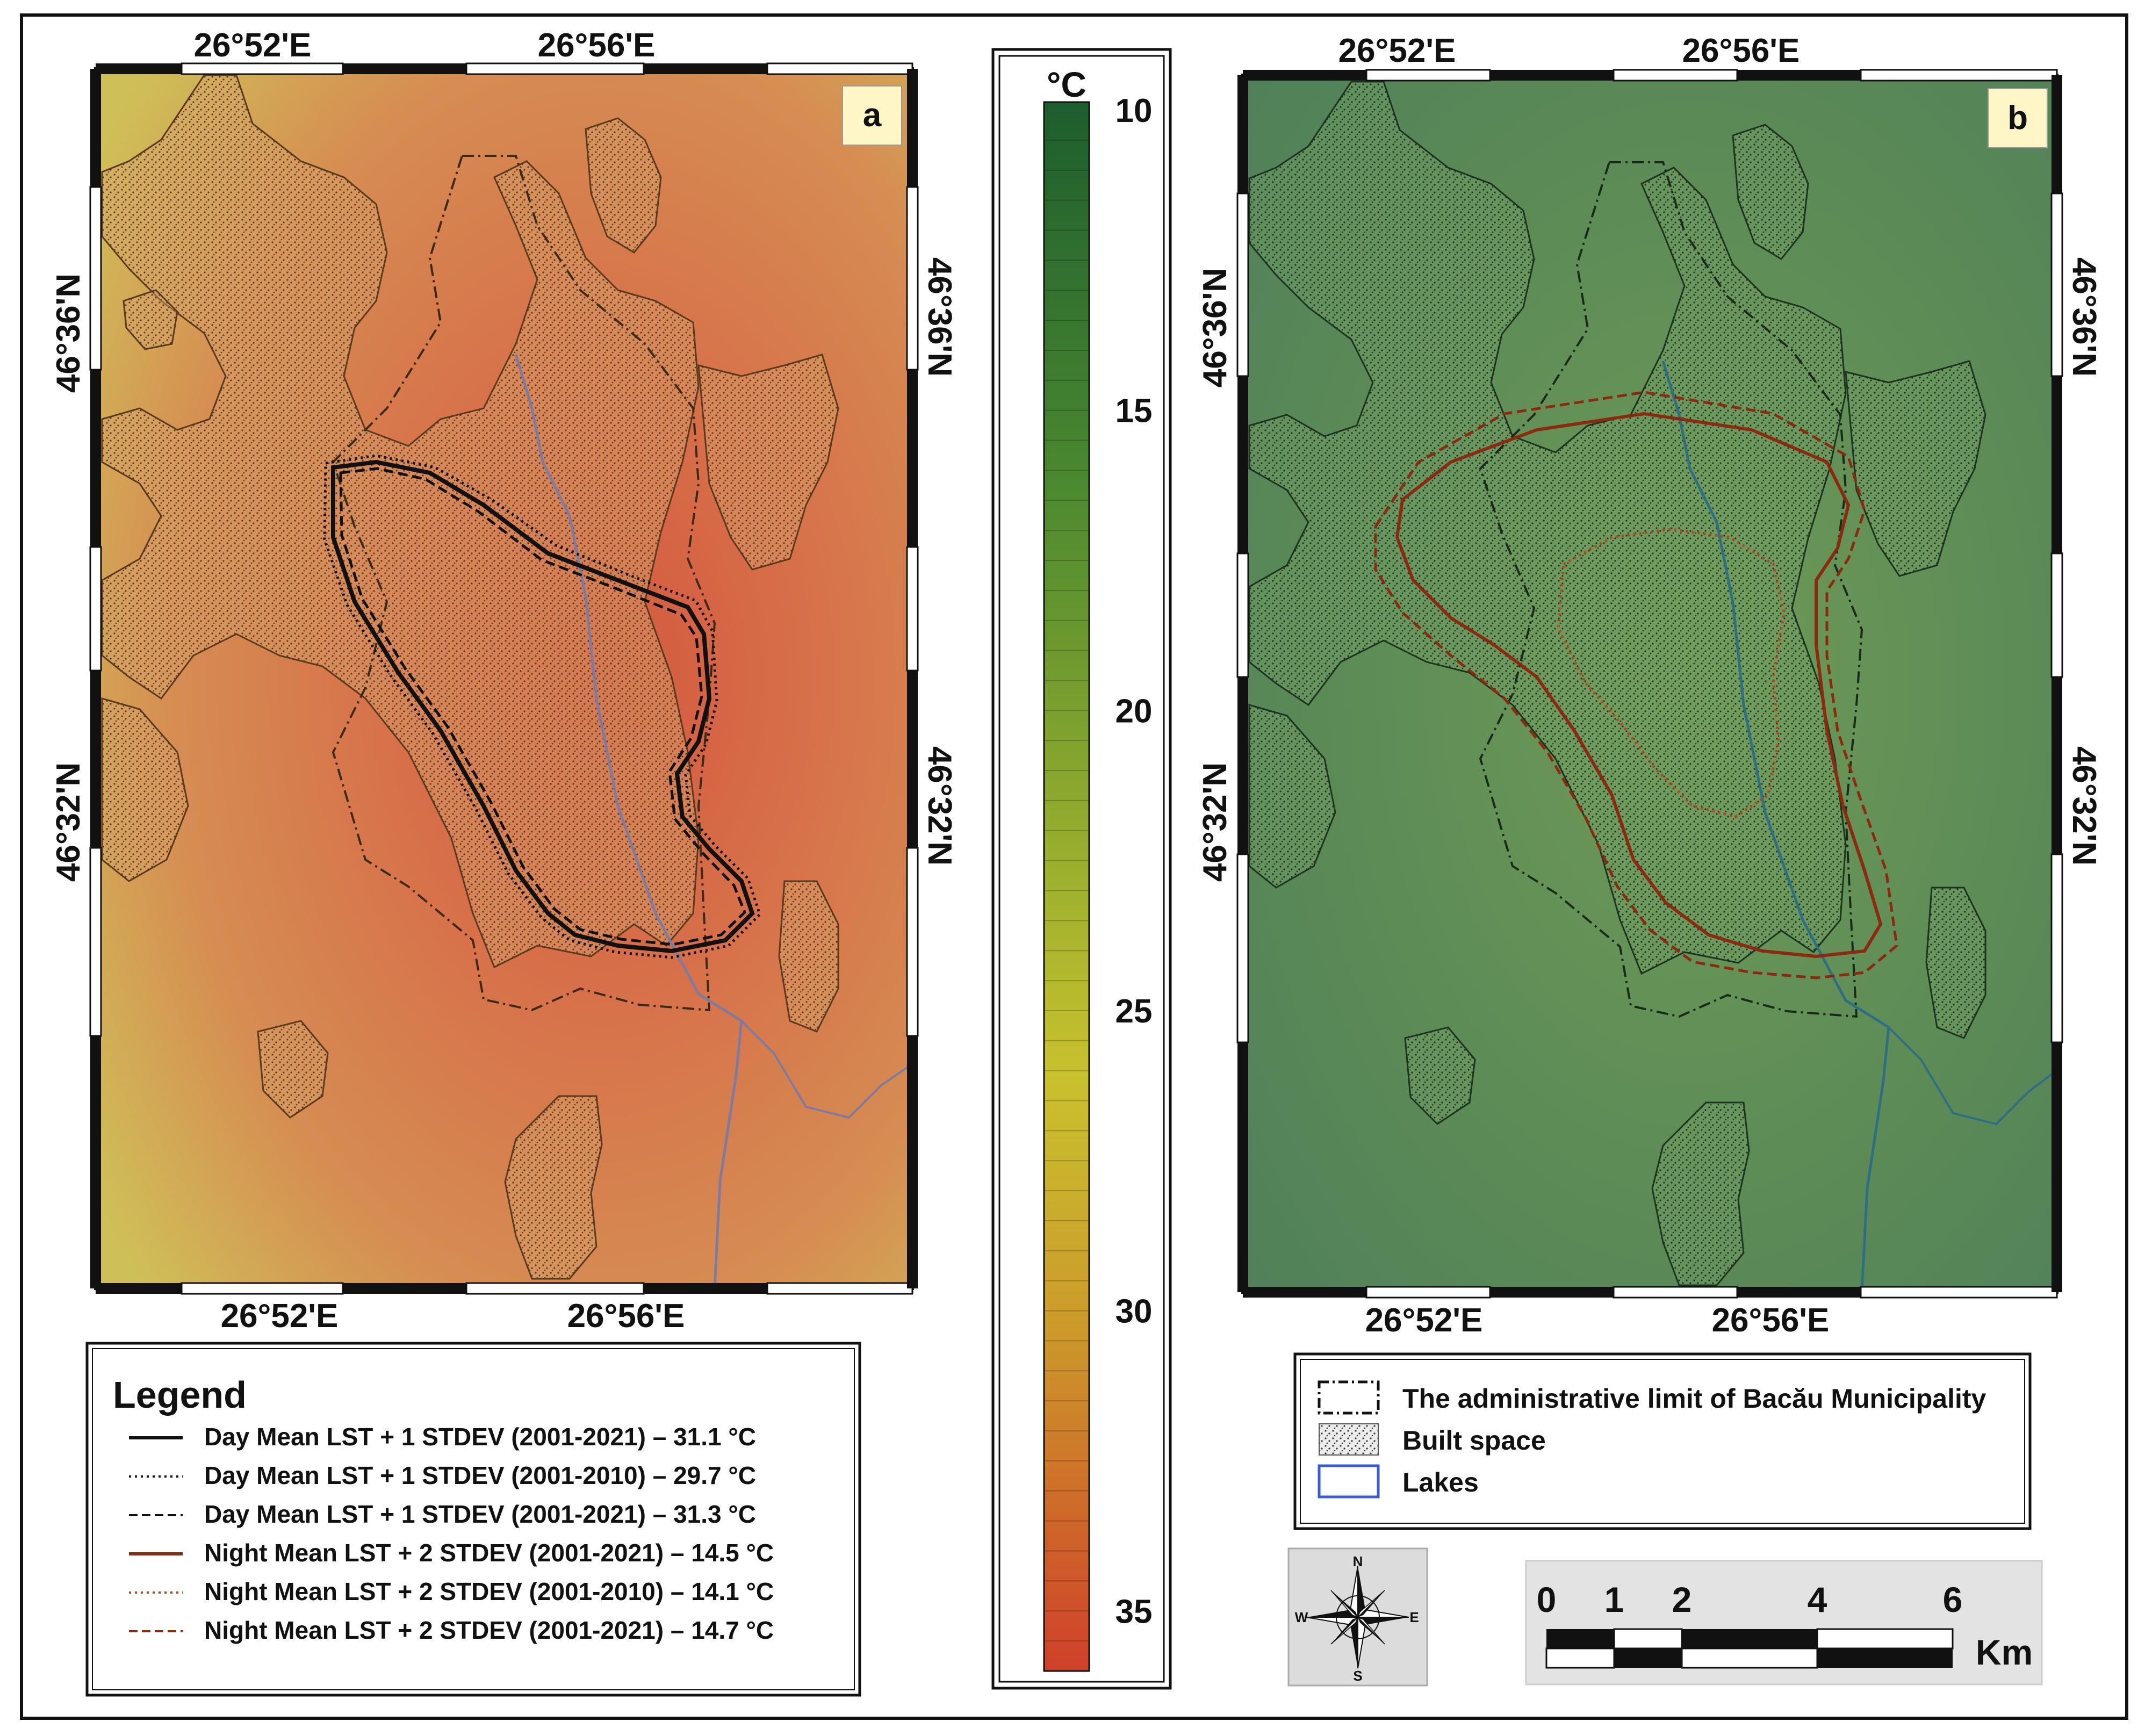  What do you see at coordinates (1474, 1440) in the screenshot?
I see `legend-b-built-label: Built space` at bounding box center [1474, 1440].